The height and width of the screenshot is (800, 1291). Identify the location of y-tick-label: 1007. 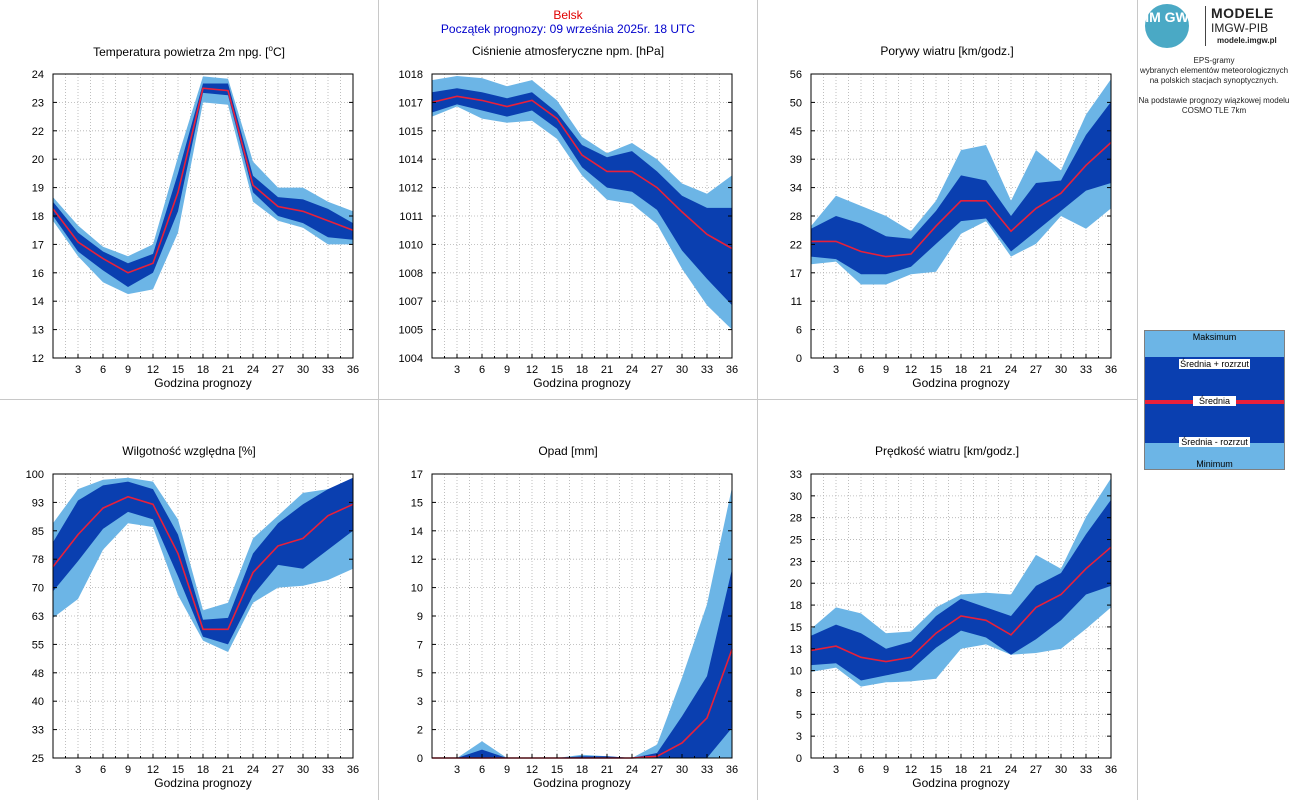
(411, 302).